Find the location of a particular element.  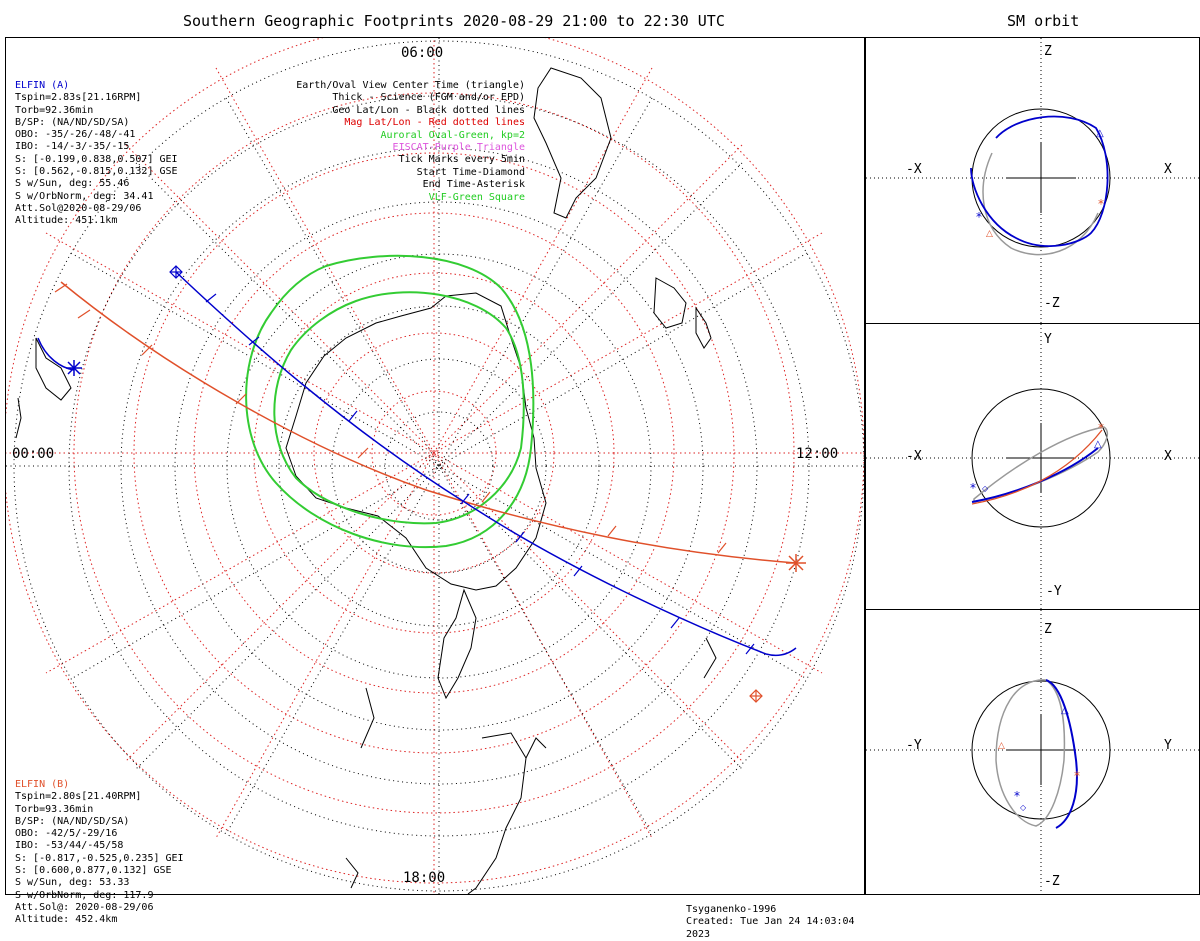

info_b-line: Tspin=2.80s[21.40RPM] is located at coordinates (78, 797).